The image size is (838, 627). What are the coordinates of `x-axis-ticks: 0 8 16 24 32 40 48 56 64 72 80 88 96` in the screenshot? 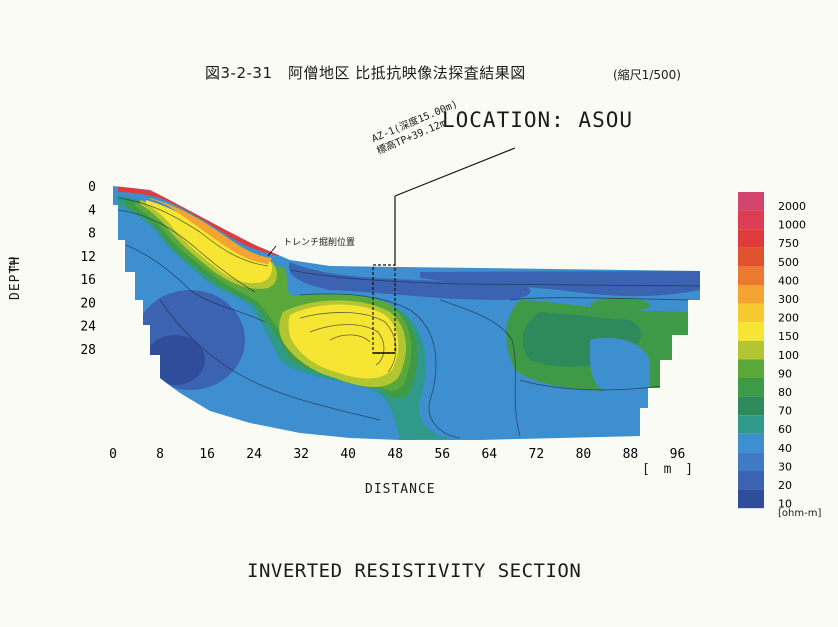 It's located at (397, 454).